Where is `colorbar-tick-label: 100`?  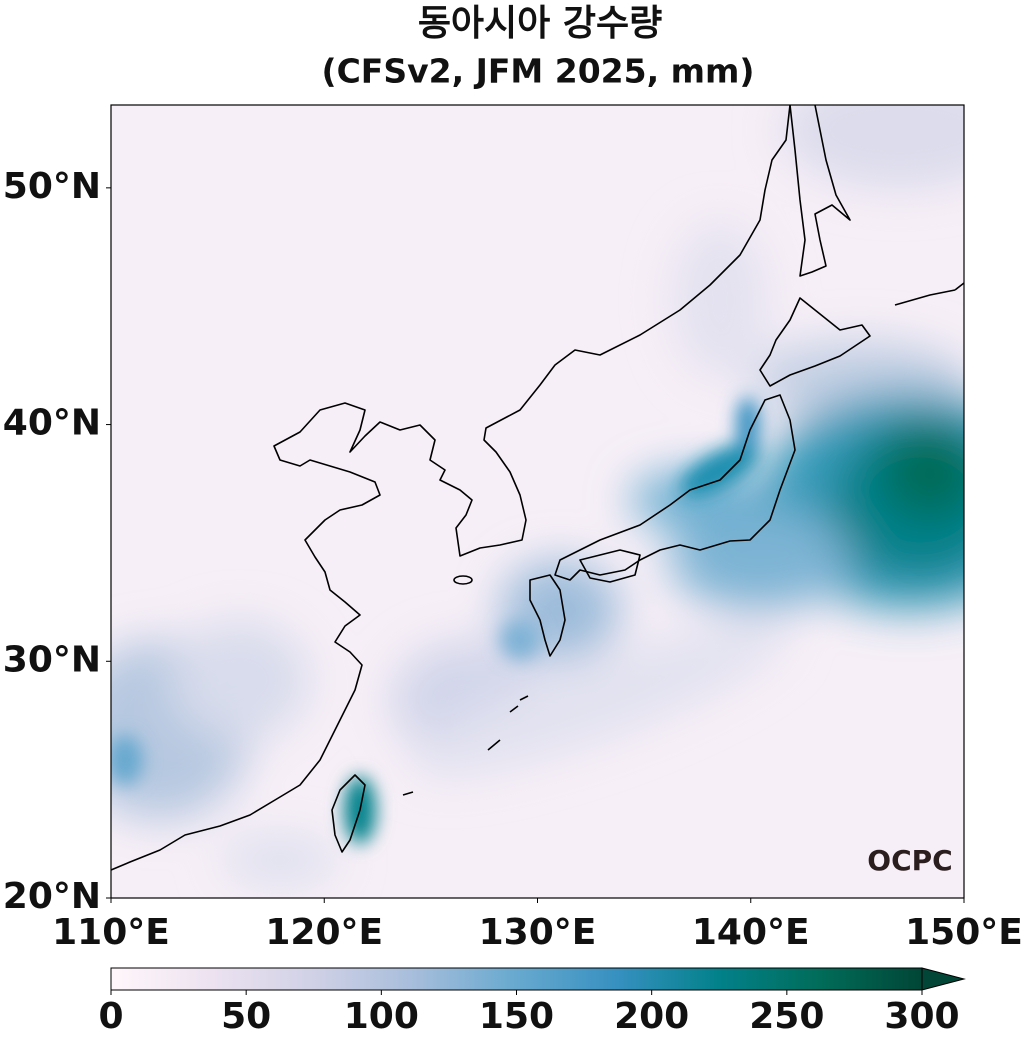
colorbar-tick-label: 100 is located at coordinates (381, 1016).